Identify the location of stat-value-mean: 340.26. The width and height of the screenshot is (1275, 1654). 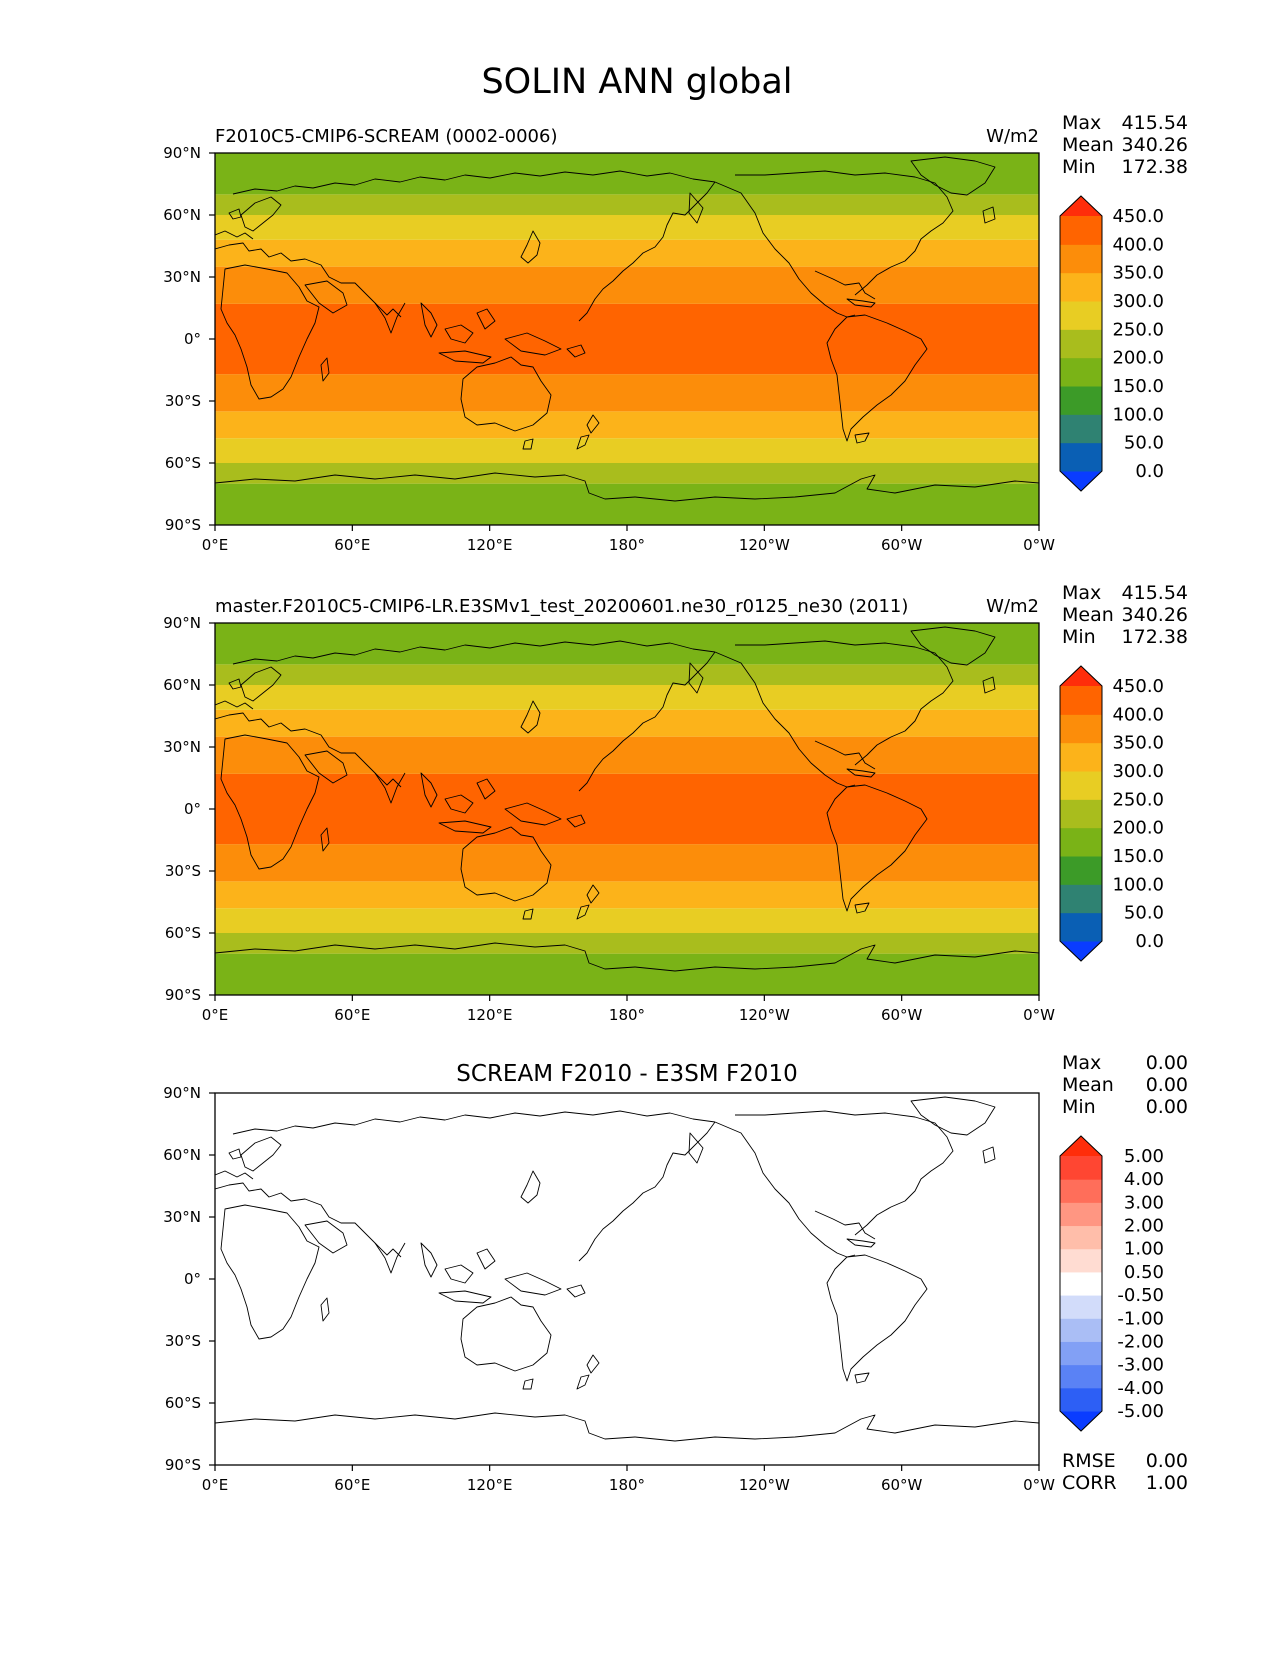
(1155, 145).